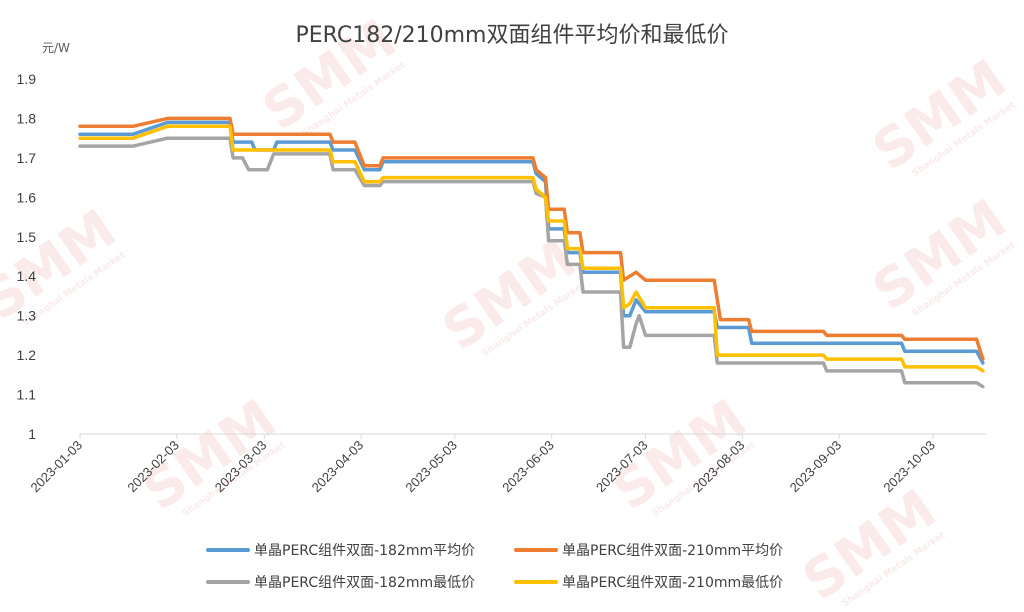 This screenshot has height=612, width=1024. I want to click on y-tick-label: 1.6, so click(27, 197).